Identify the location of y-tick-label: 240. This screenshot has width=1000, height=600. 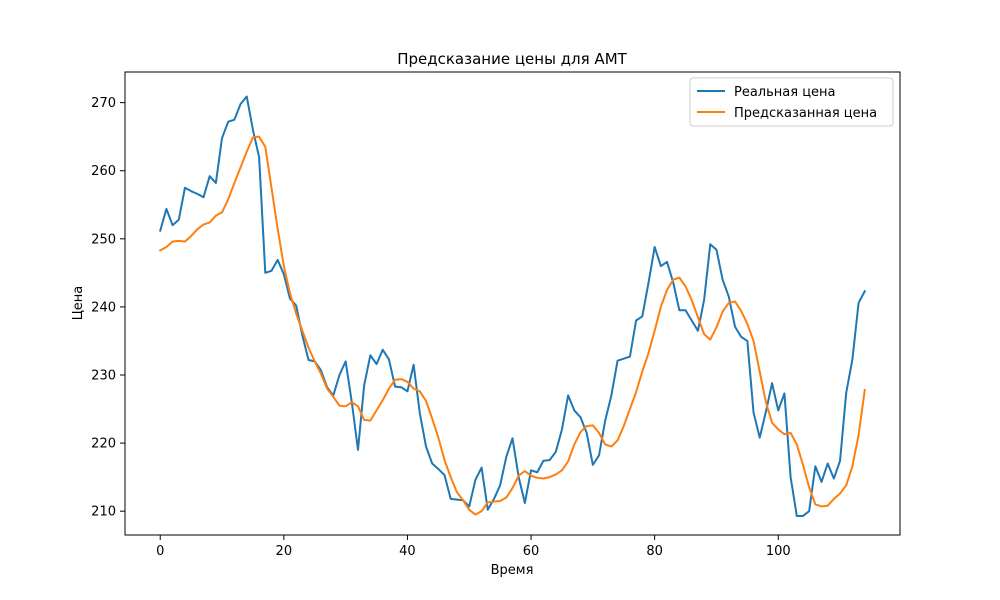
(103, 307).